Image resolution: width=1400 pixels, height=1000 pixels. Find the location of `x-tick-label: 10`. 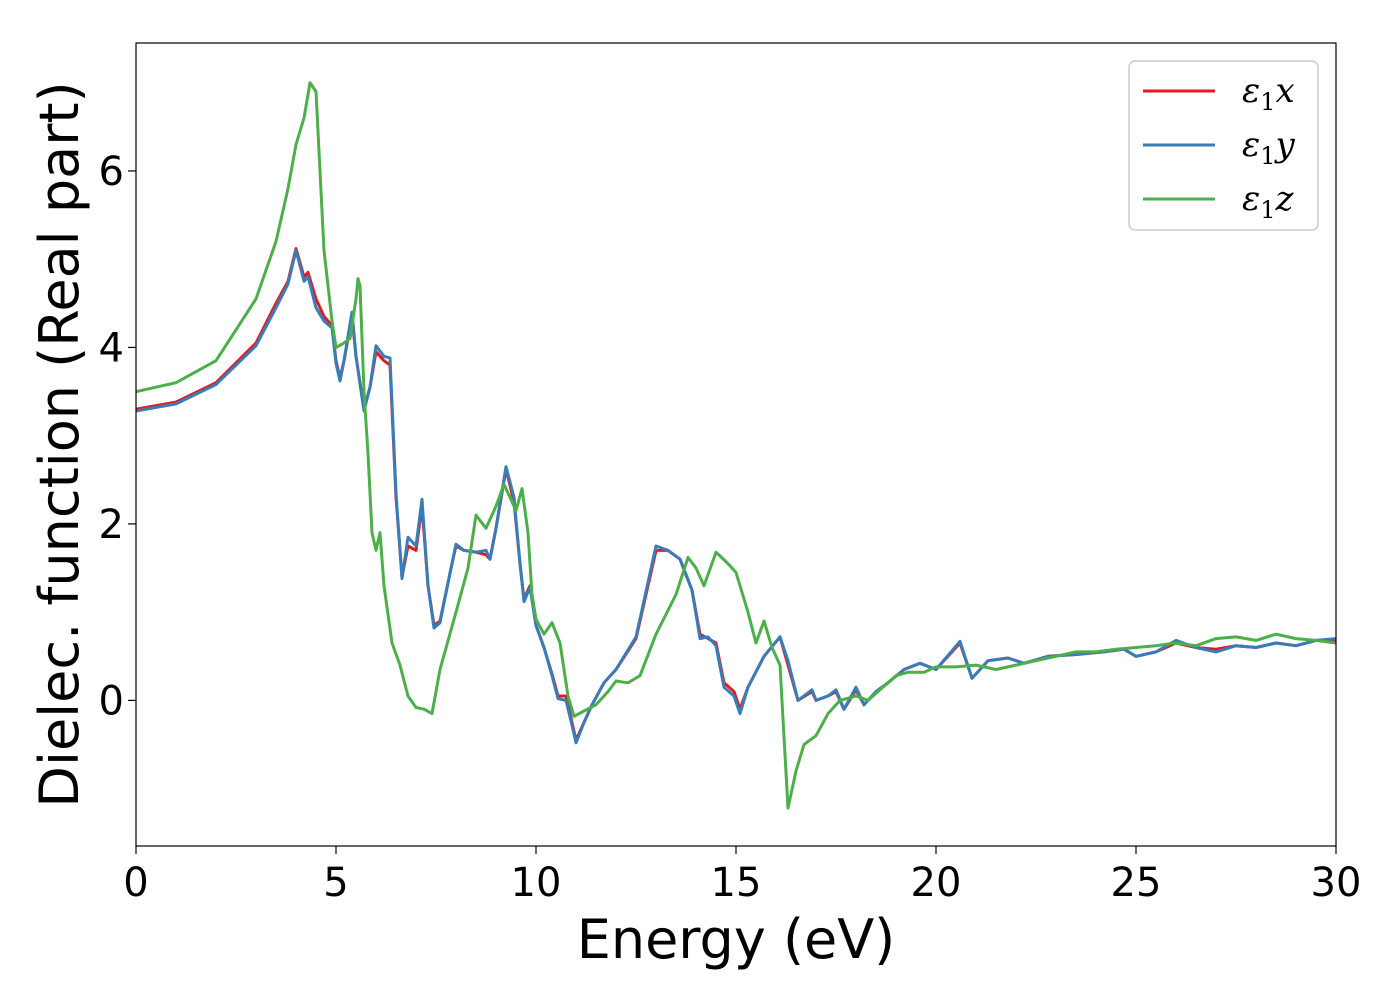

x-tick-label: 10 is located at coordinates (536, 883).